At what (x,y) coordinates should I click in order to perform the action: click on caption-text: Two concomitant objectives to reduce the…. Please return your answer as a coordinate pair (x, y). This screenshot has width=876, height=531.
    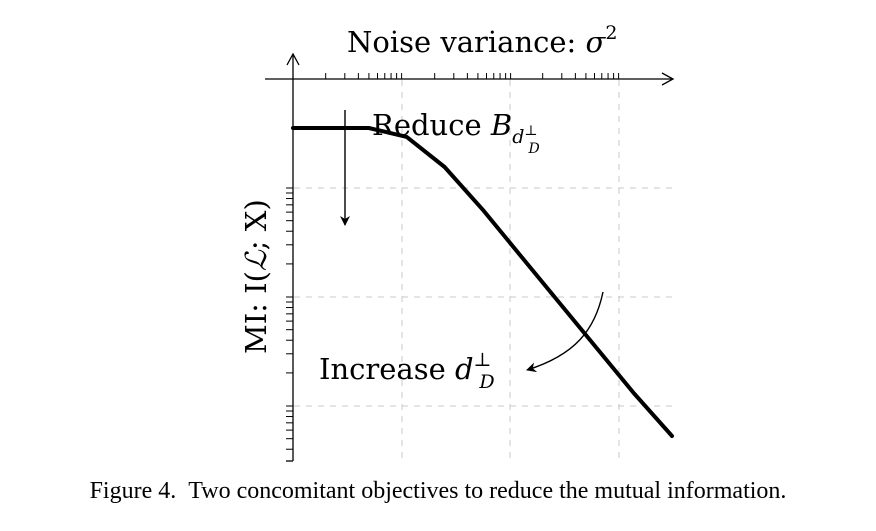
    Looking at the image, I should click on (487, 491).